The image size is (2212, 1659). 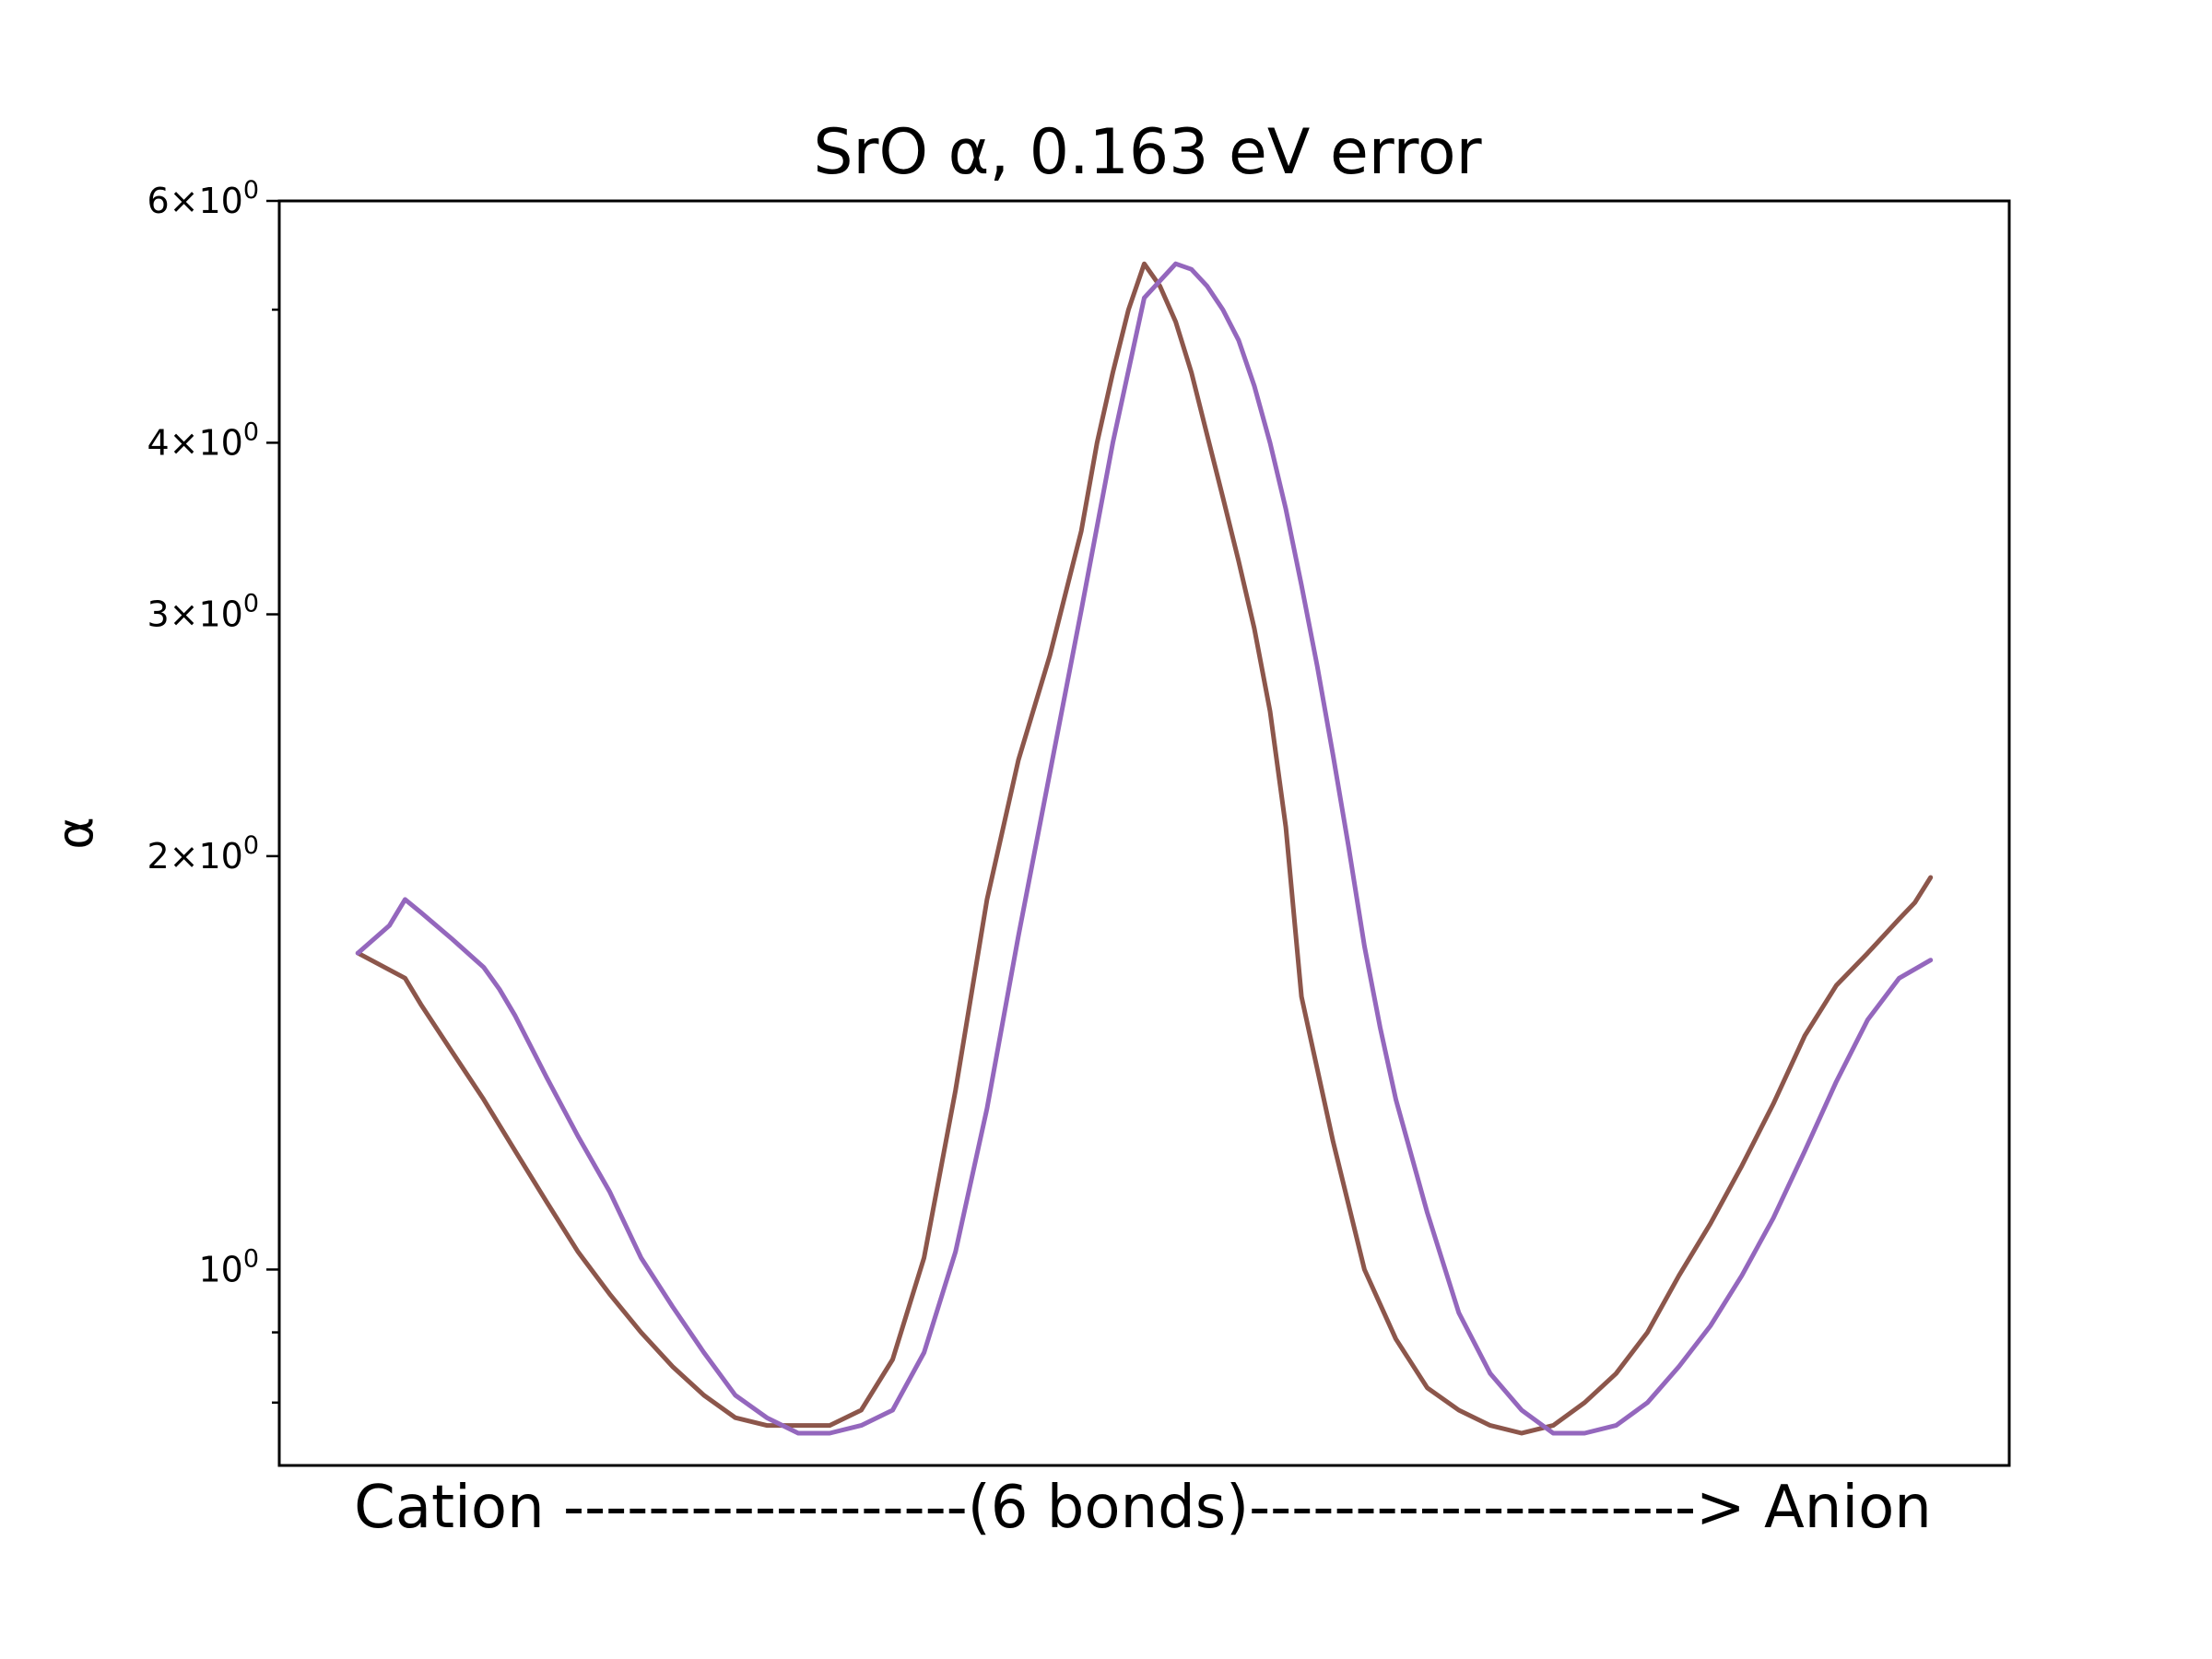 What do you see at coordinates (213, 790) in the screenshot?
I see `y-axis-ticks: 100 2×100 3×100 4×100 6×100` at bounding box center [213, 790].